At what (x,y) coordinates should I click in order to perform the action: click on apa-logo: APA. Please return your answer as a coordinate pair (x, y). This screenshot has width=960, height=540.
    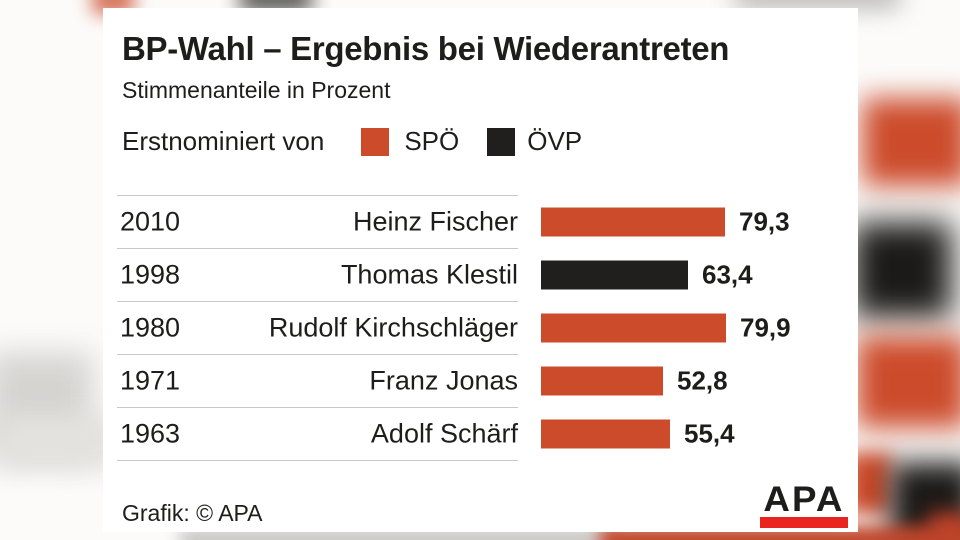
    Looking at the image, I should click on (804, 504).